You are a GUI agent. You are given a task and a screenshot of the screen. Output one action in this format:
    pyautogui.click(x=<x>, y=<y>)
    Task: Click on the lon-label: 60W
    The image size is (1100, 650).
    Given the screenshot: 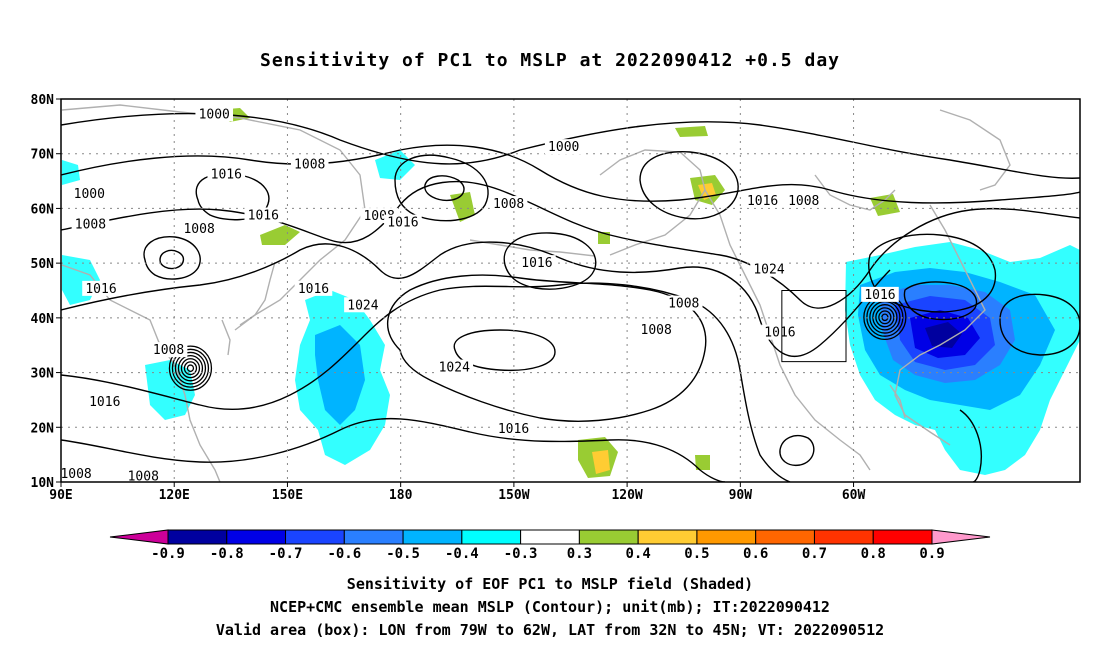 What is the action you would take?
    pyautogui.click(x=854, y=495)
    